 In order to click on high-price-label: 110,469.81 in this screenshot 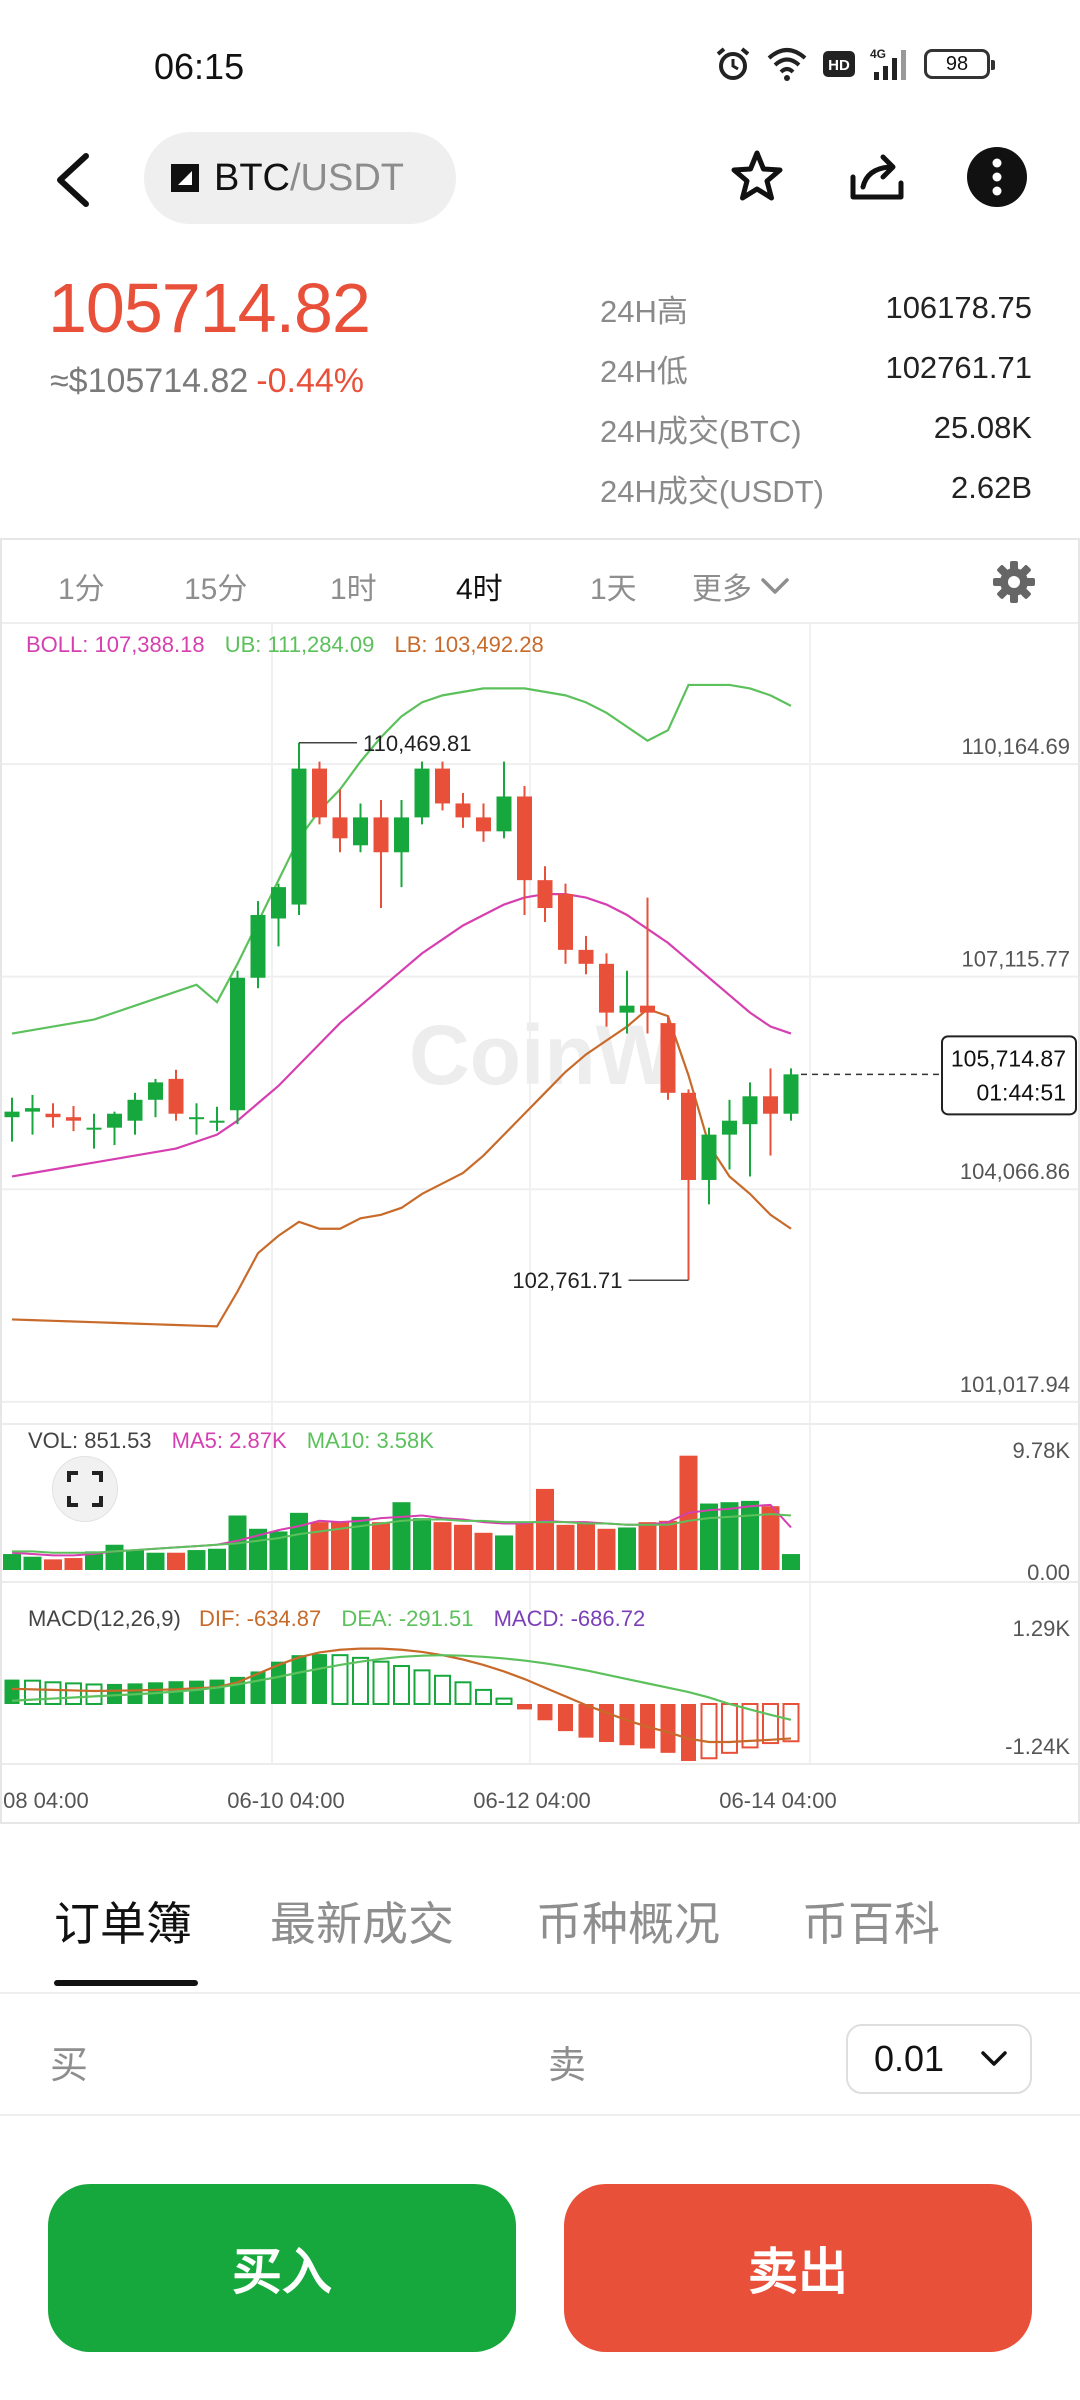, I will do `click(417, 743)`.